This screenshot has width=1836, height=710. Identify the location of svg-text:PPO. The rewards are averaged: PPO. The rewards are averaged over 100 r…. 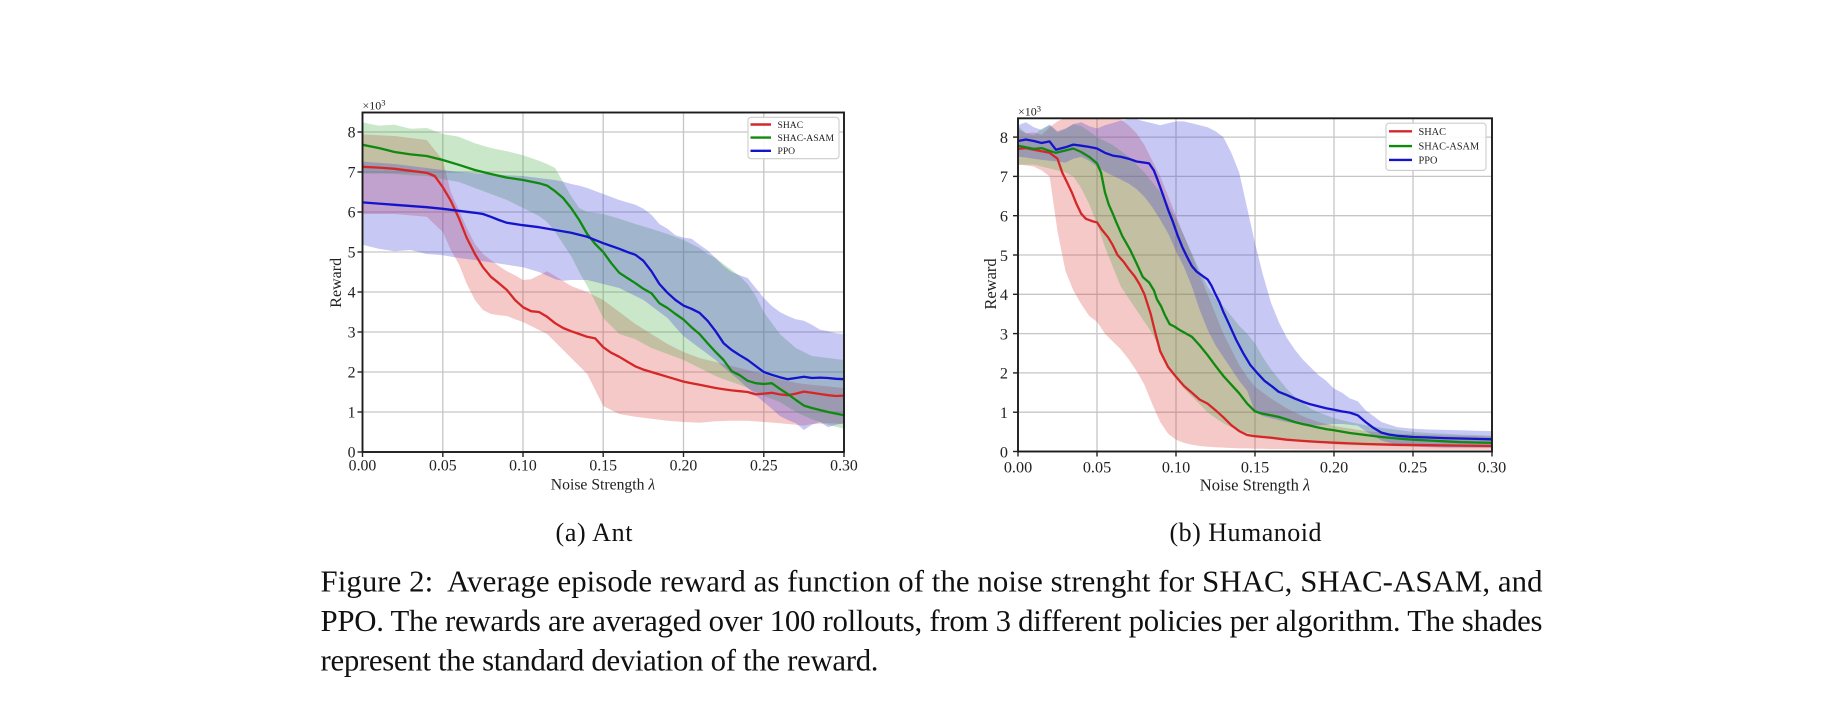
(932, 621).